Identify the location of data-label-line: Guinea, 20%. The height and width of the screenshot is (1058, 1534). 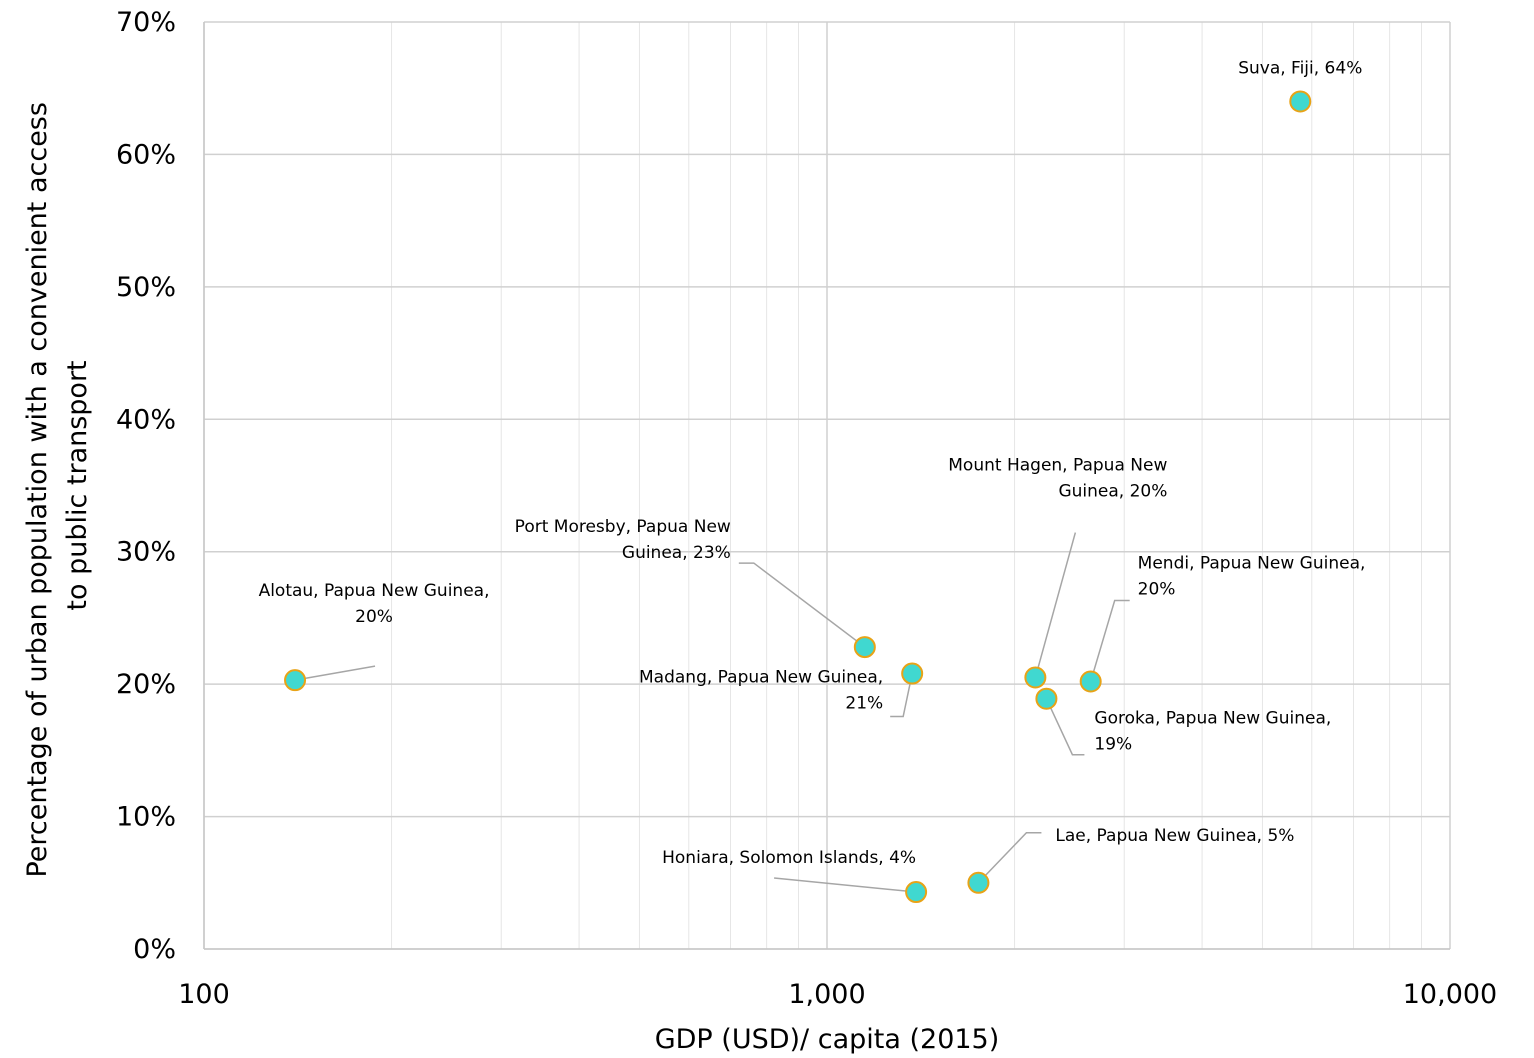
(1112, 492).